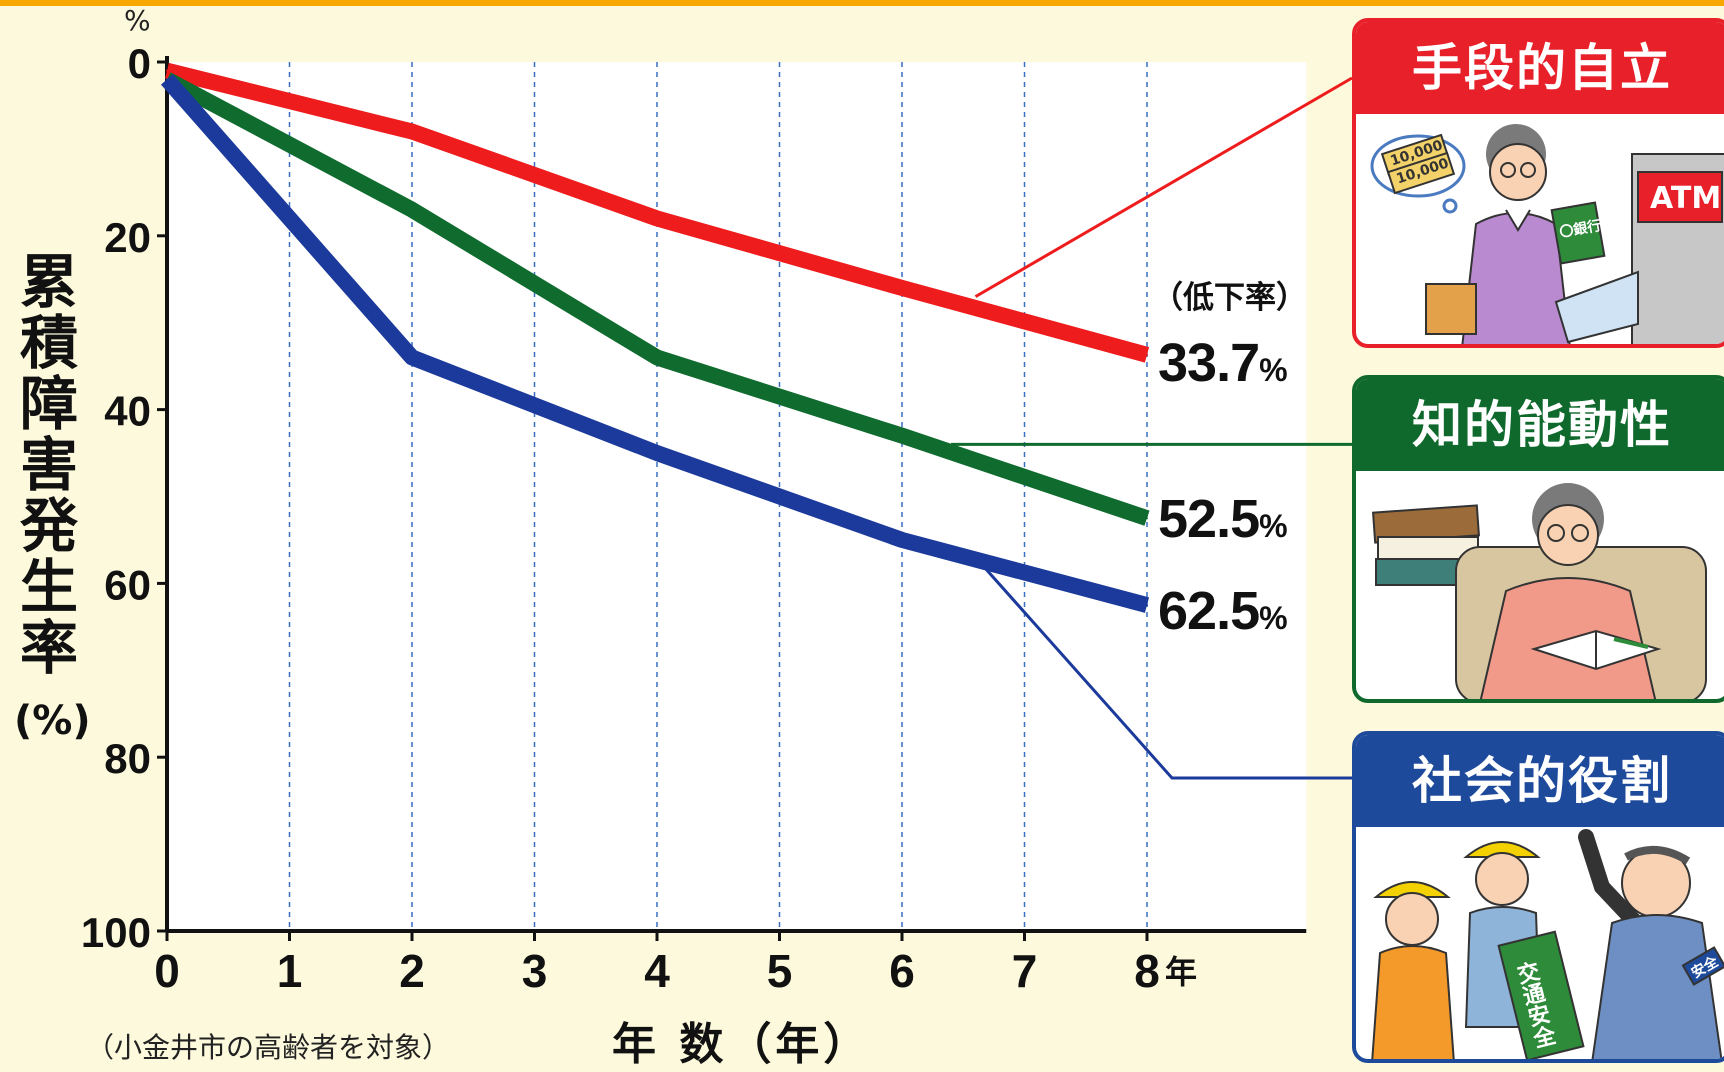  I want to click on y-tick-label: 0, so click(139, 63).